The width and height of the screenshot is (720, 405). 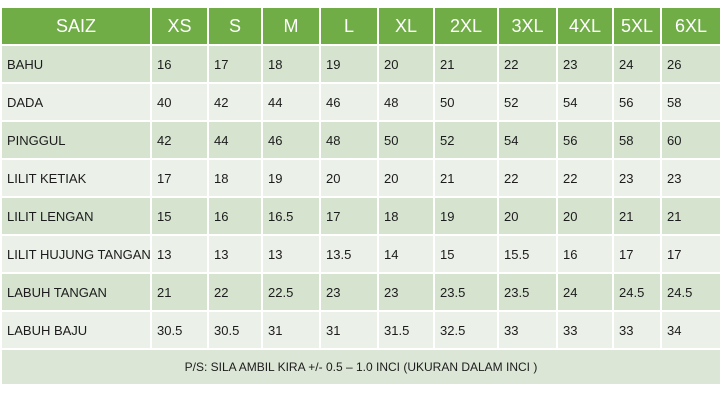 I want to click on measurement-cell: 40, so click(x=179, y=102).